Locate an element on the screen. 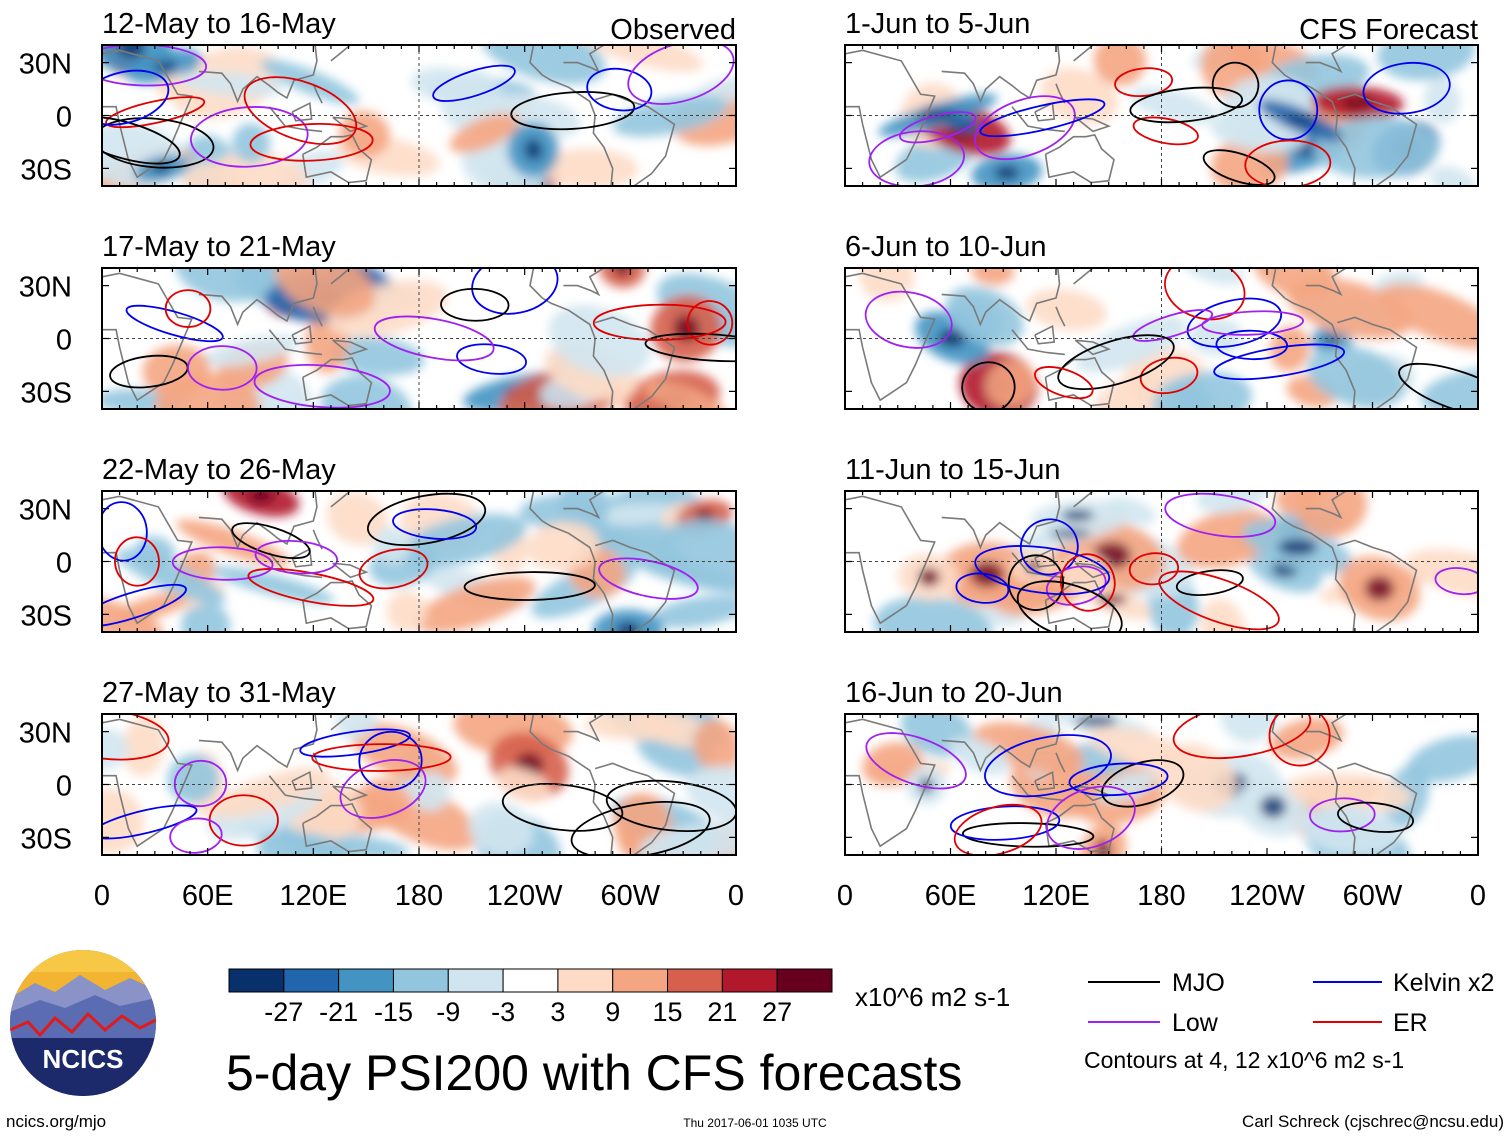 This screenshot has width=1510, height=1137. map-panel: 30N030S11-Jun to 15-Jun is located at coordinates (1161, 543).